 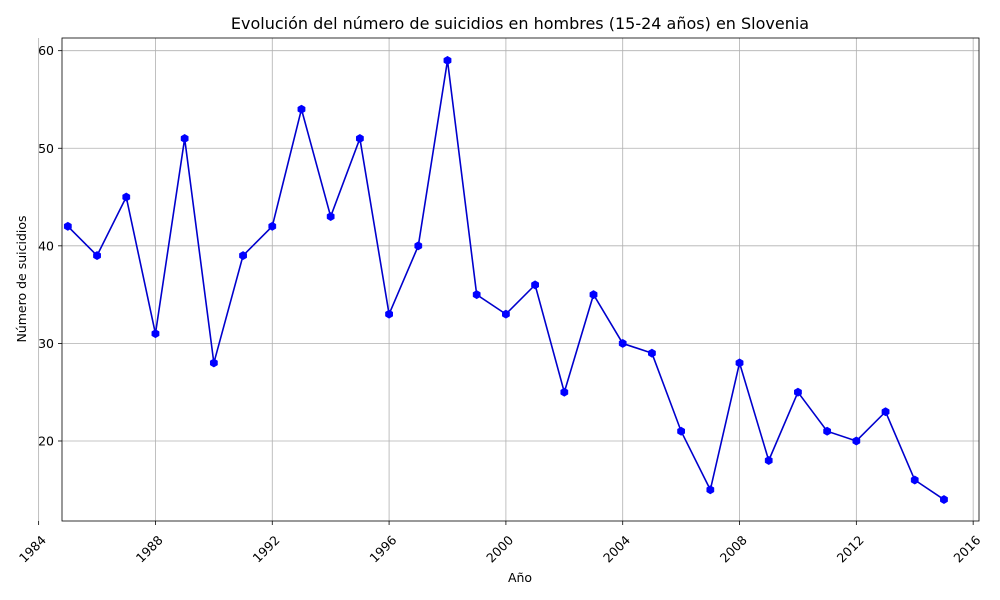 I want to click on x-tick-label: 1996, so click(x=382, y=548).